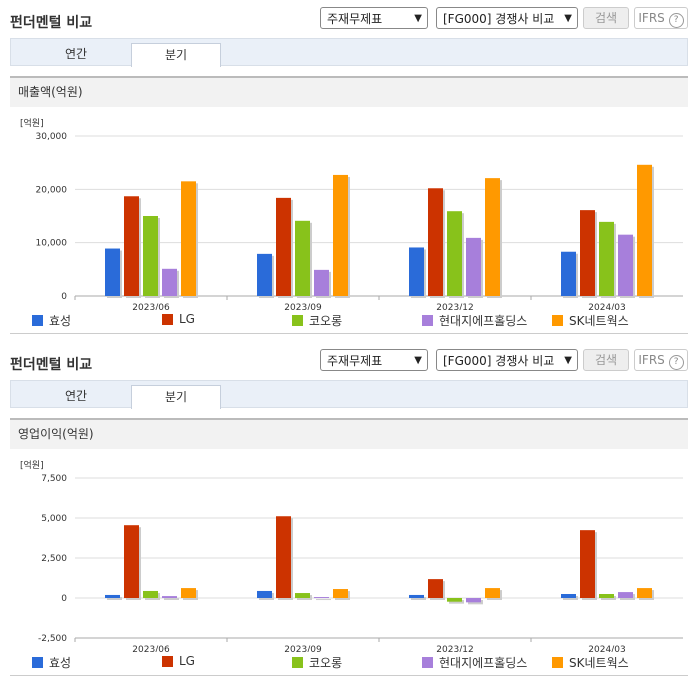 The width and height of the screenshot is (696, 684). Describe the element at coordinates (599, 663) in the screenshot. I see `legend-label: SK네트웍스` at that location.